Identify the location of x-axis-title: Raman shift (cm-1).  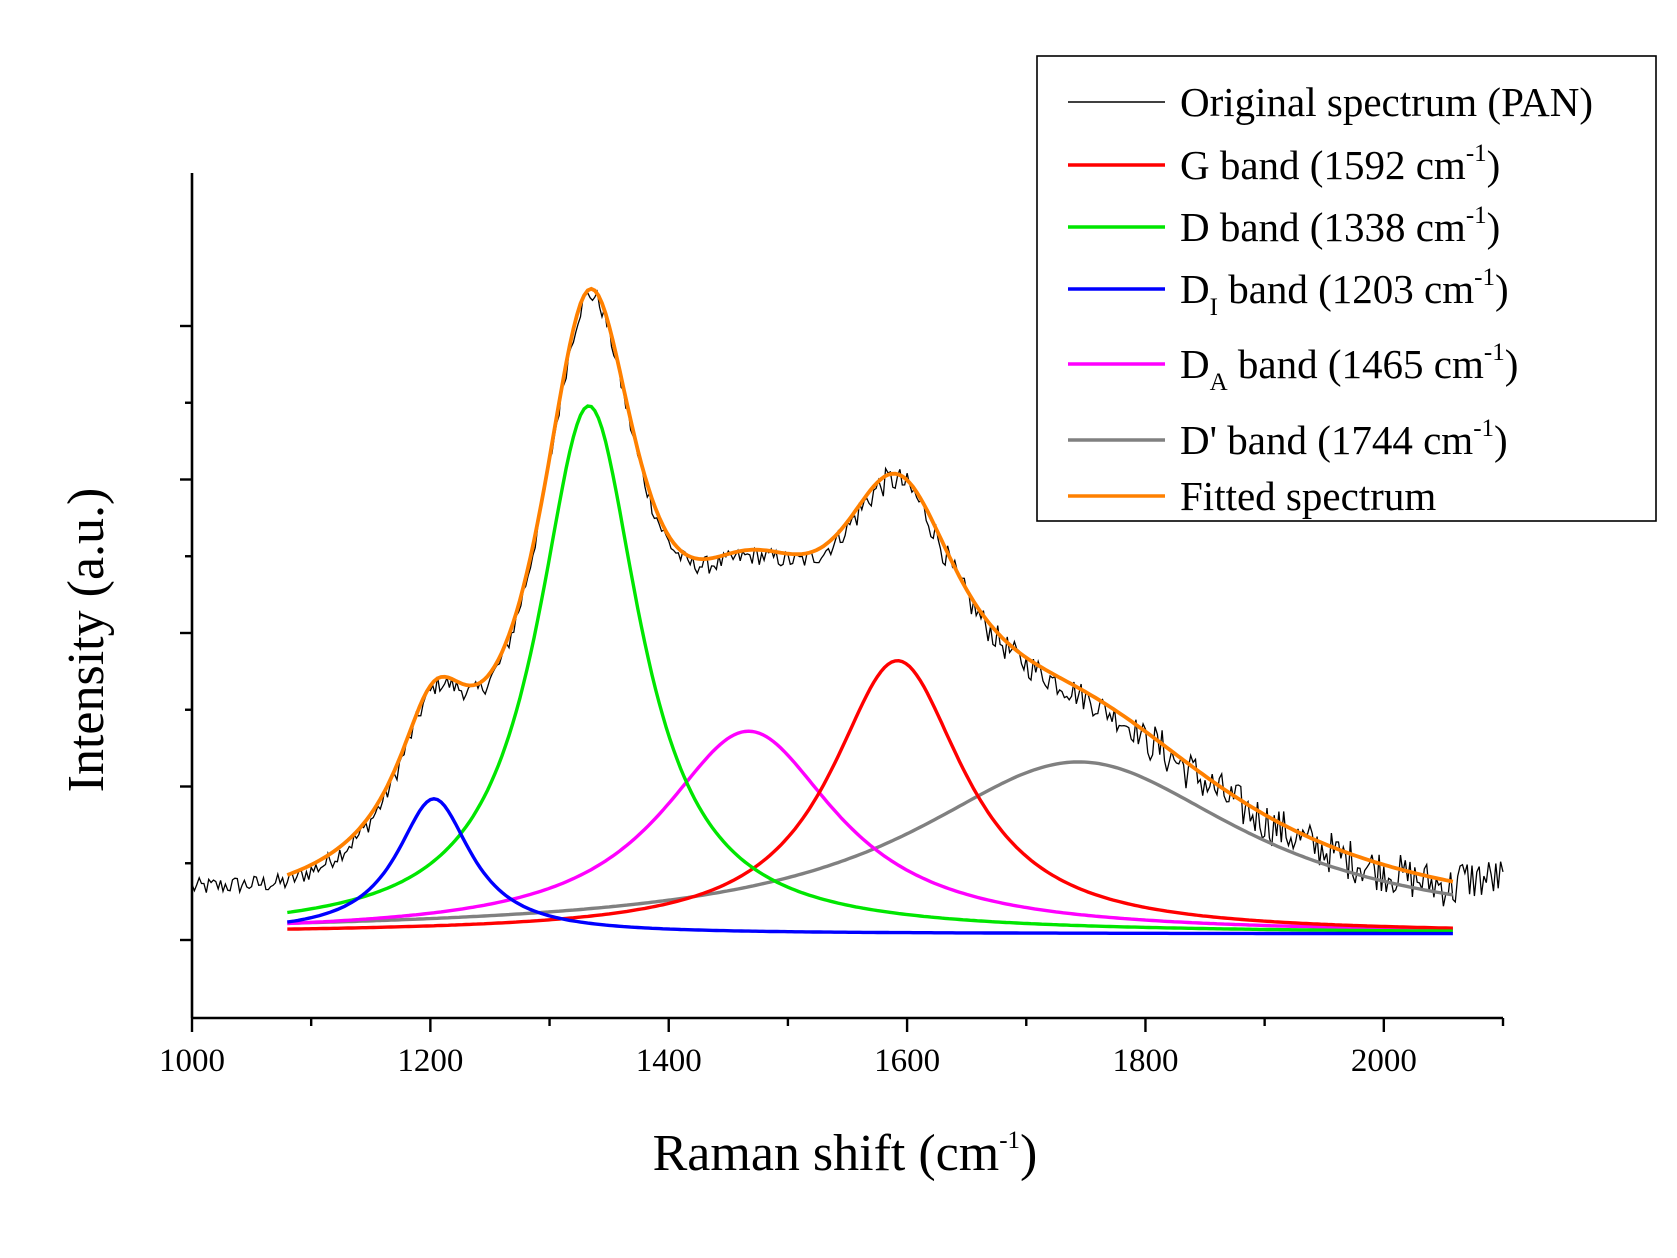
(845, 1153).